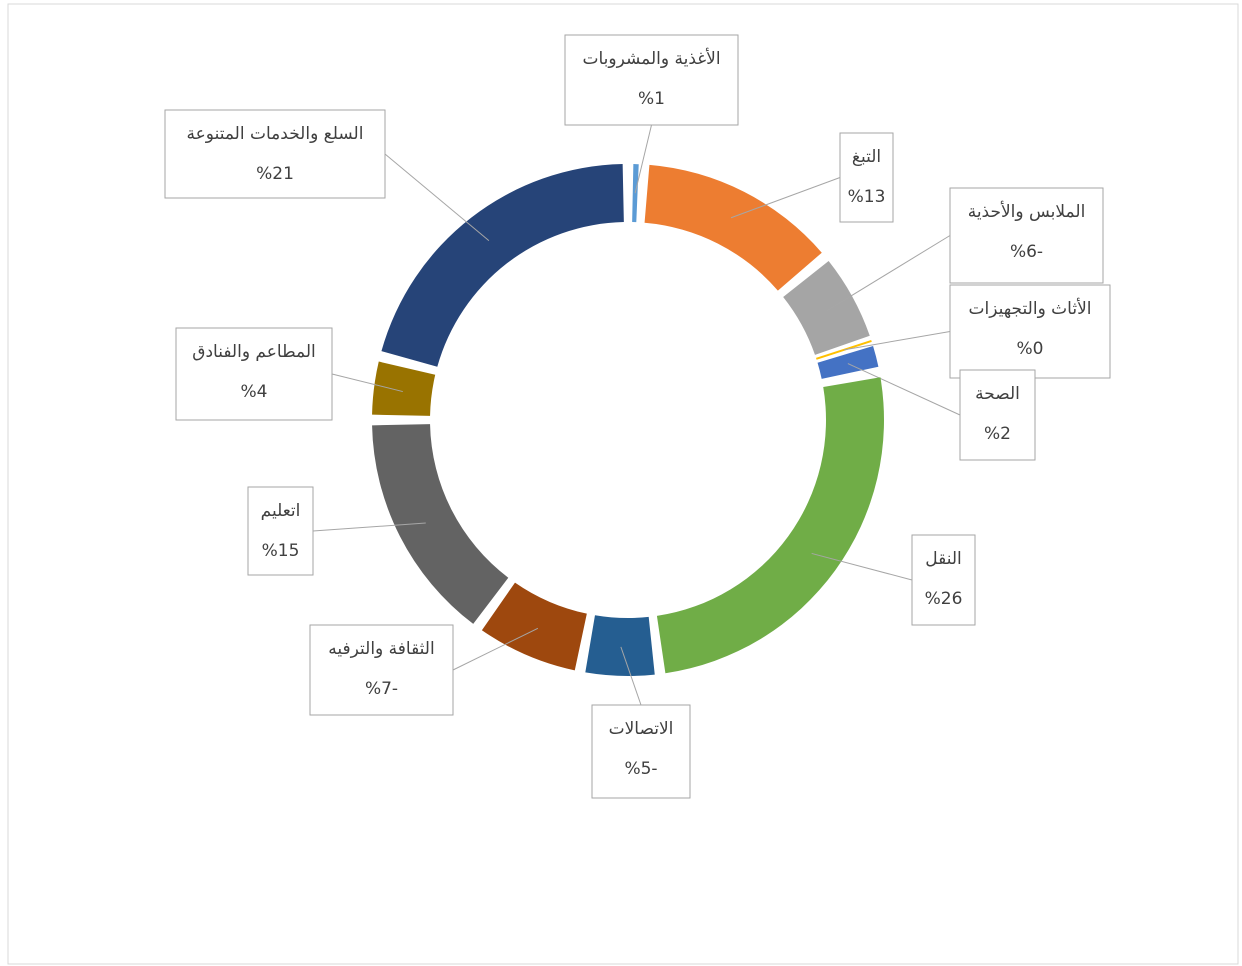 Image resolution: width=1242 pixels, height=966 pixels. What do you see at coordinates (254, 352) in the screenshot?
I see `category-label: المطاعم والفنادق` at bounding box center [254, 352].